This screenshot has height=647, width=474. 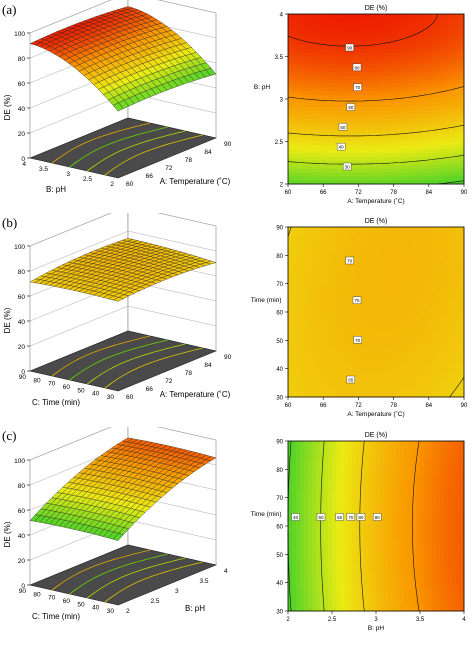 I want to click on z-tick-label: 0, so click(x=23, y=586).